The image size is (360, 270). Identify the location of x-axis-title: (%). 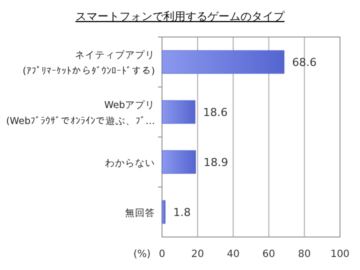
(142, 254).